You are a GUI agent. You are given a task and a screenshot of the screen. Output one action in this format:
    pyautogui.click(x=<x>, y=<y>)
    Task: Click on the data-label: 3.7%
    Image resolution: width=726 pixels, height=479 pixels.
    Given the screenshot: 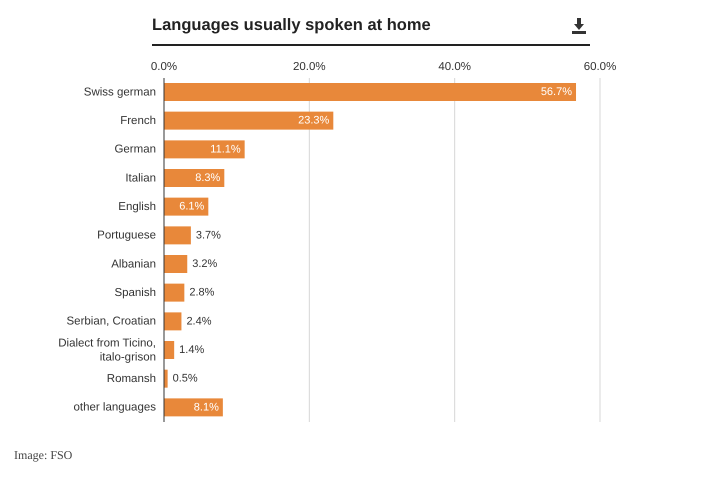 What is the action you would take?
    pyautogui.click(x=209, y=235)
    